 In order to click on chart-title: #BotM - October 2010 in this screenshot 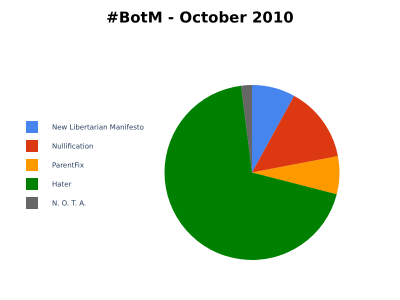, I will do `click(200, 17)`.